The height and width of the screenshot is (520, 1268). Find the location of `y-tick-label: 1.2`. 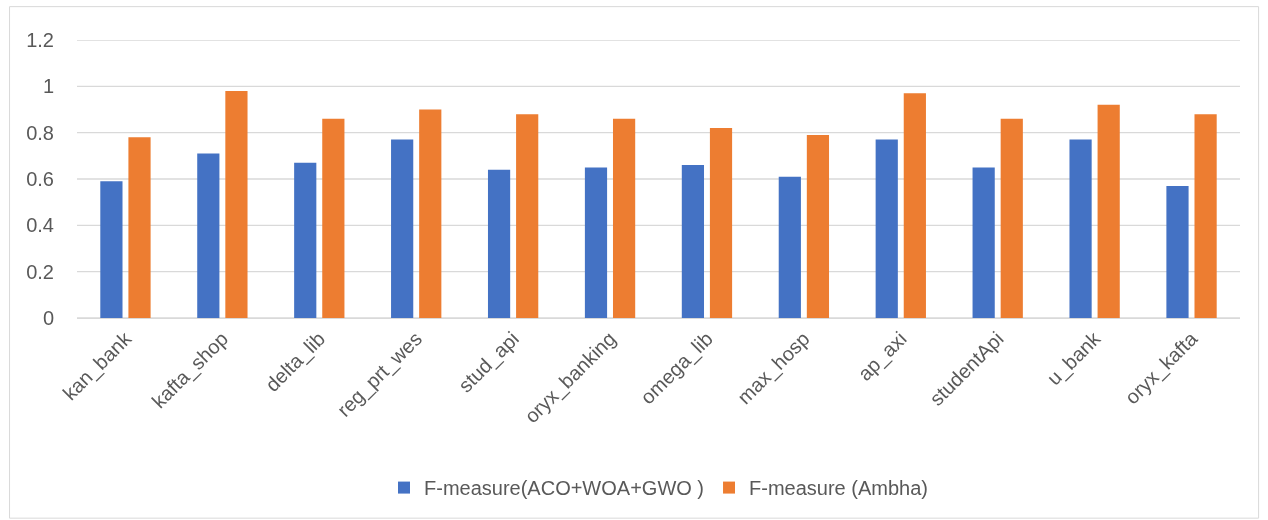

y-tick-label: 1.2 is located at coordinates (40, 40).